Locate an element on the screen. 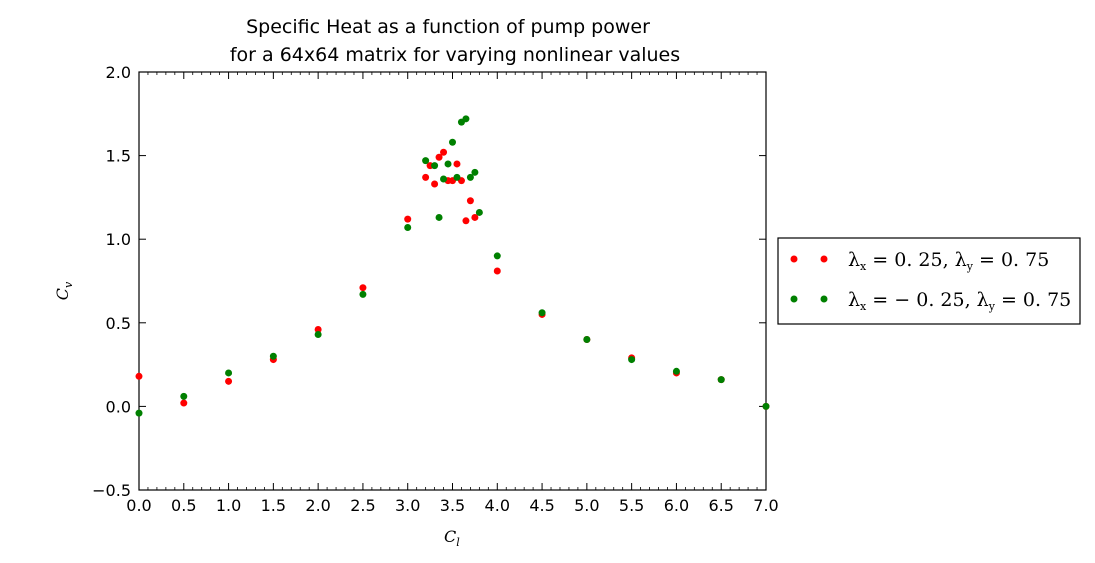  x-axis-label-subscript: l is located at coordinates (458, 542).